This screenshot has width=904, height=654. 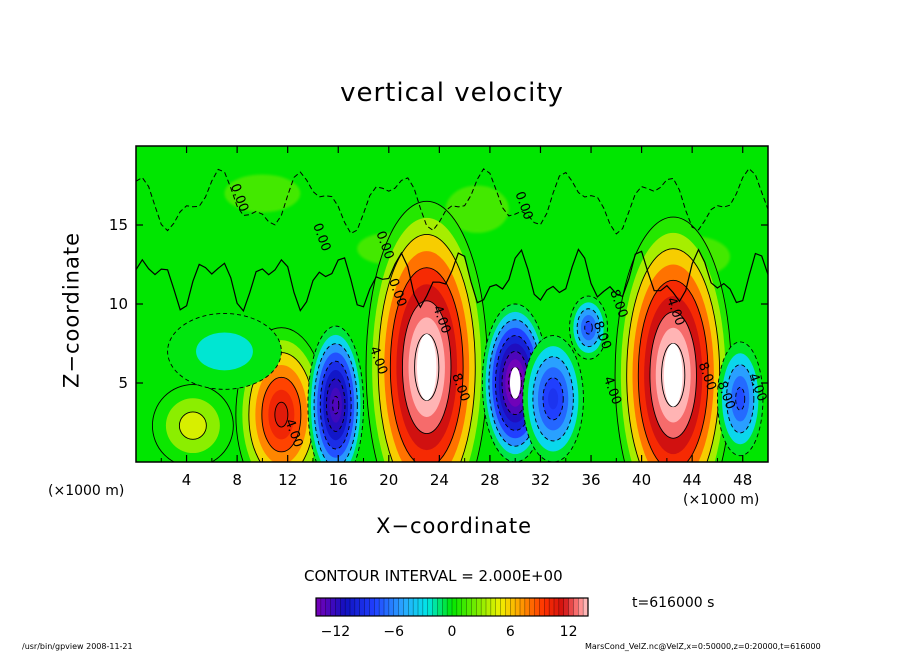 What do you see at coordinates (393, 632) in the screenshot?
I see `colorbar-tick-label: −6` at bounding box center [393, 632].